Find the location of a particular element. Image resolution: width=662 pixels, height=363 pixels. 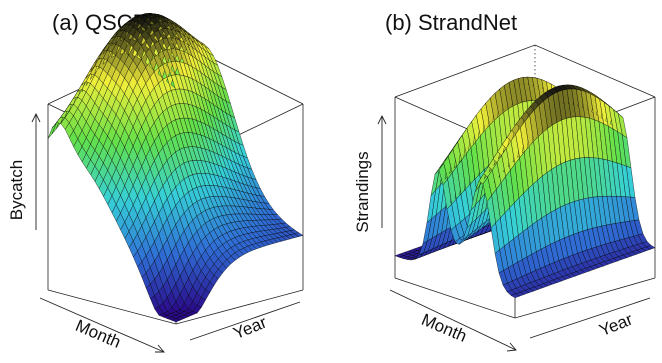

box-b-bottom-front is located at coordinates (525, 298).